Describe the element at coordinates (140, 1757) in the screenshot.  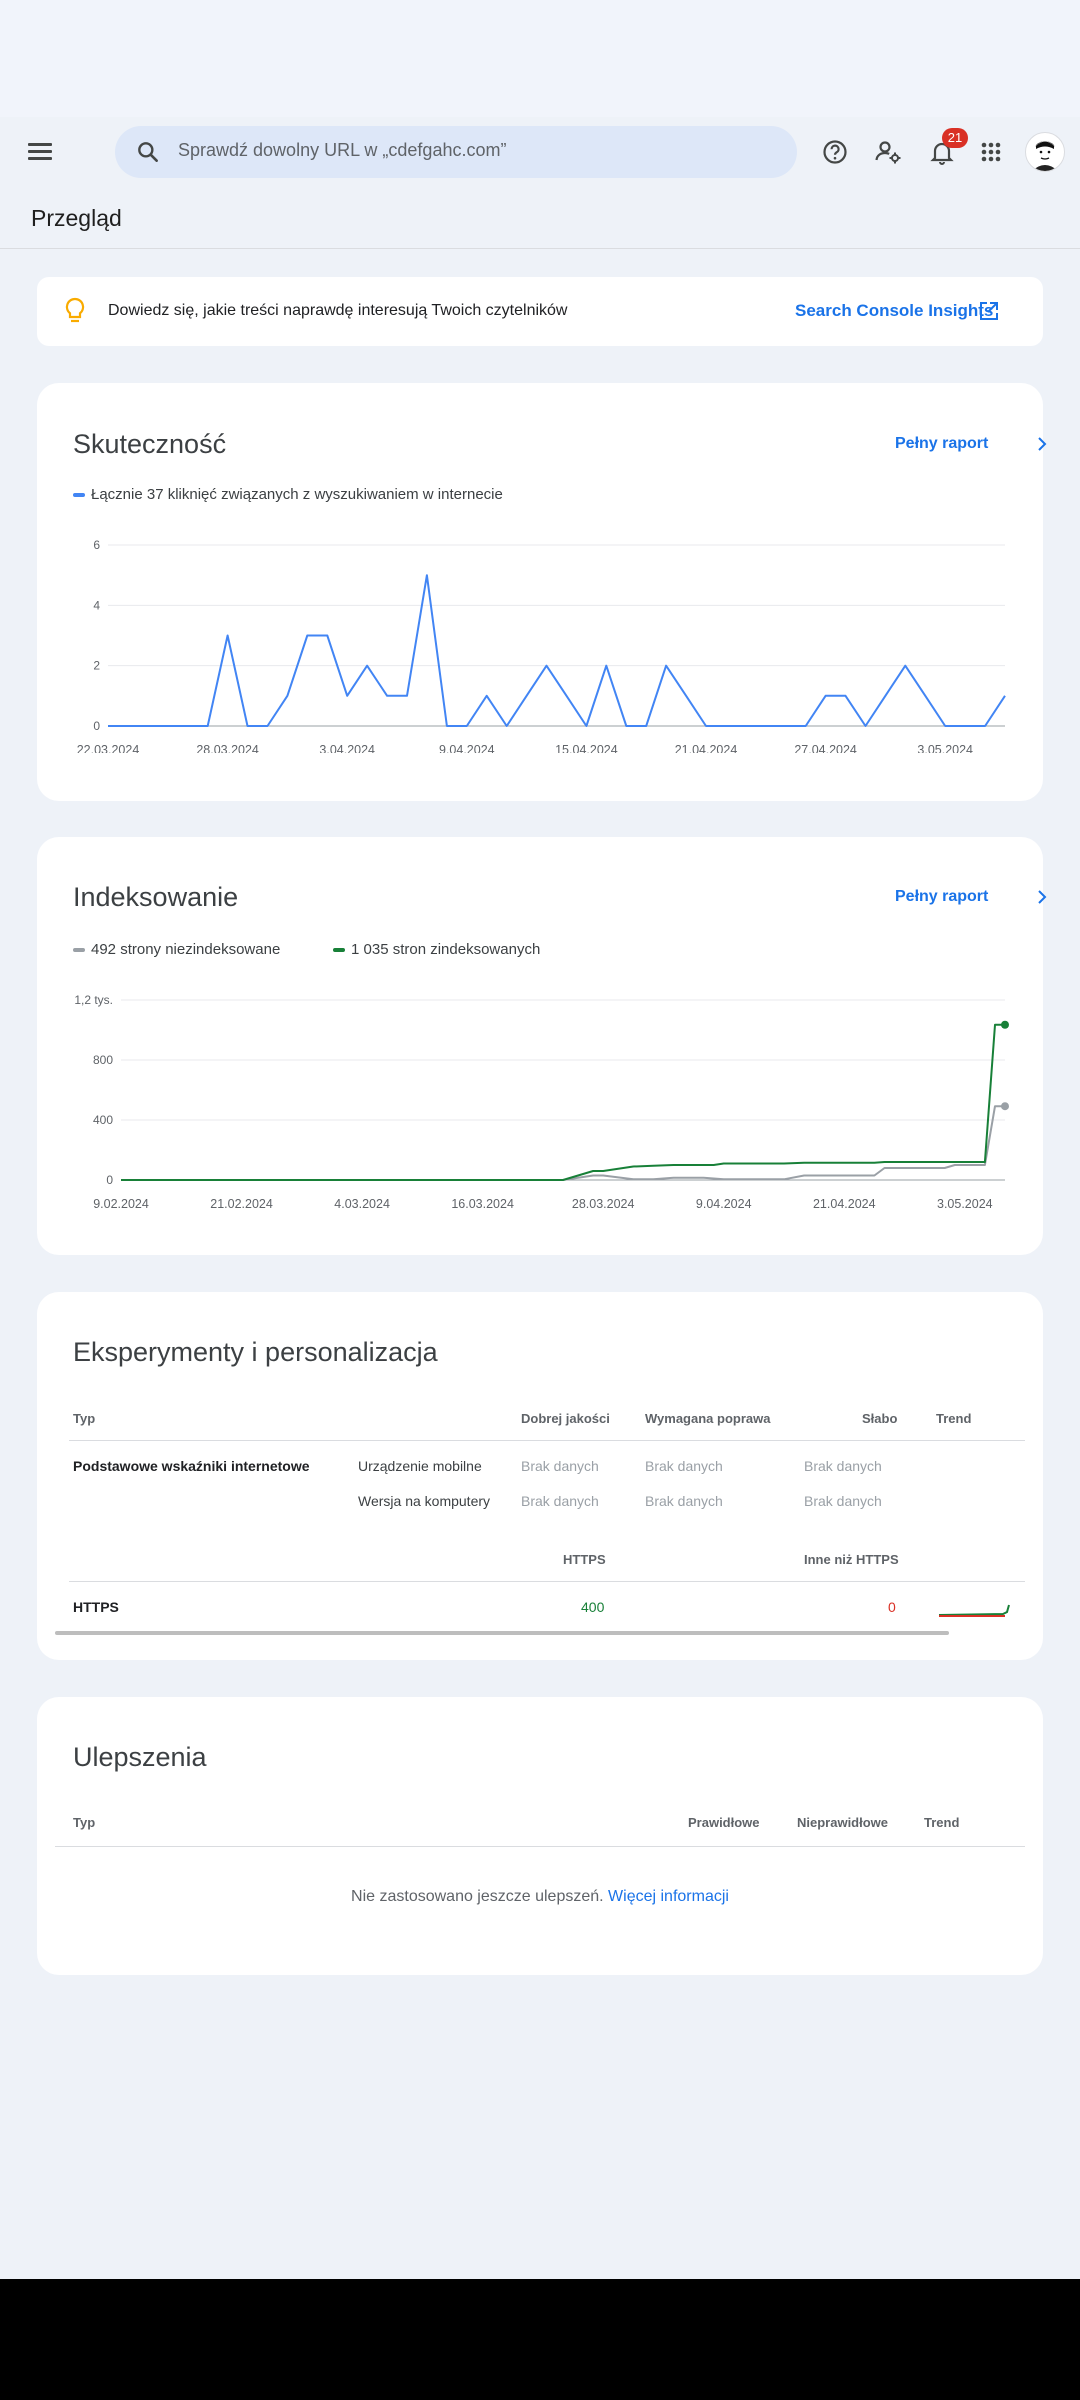
I see `enhancements-title: Ulepszenia` at that location.